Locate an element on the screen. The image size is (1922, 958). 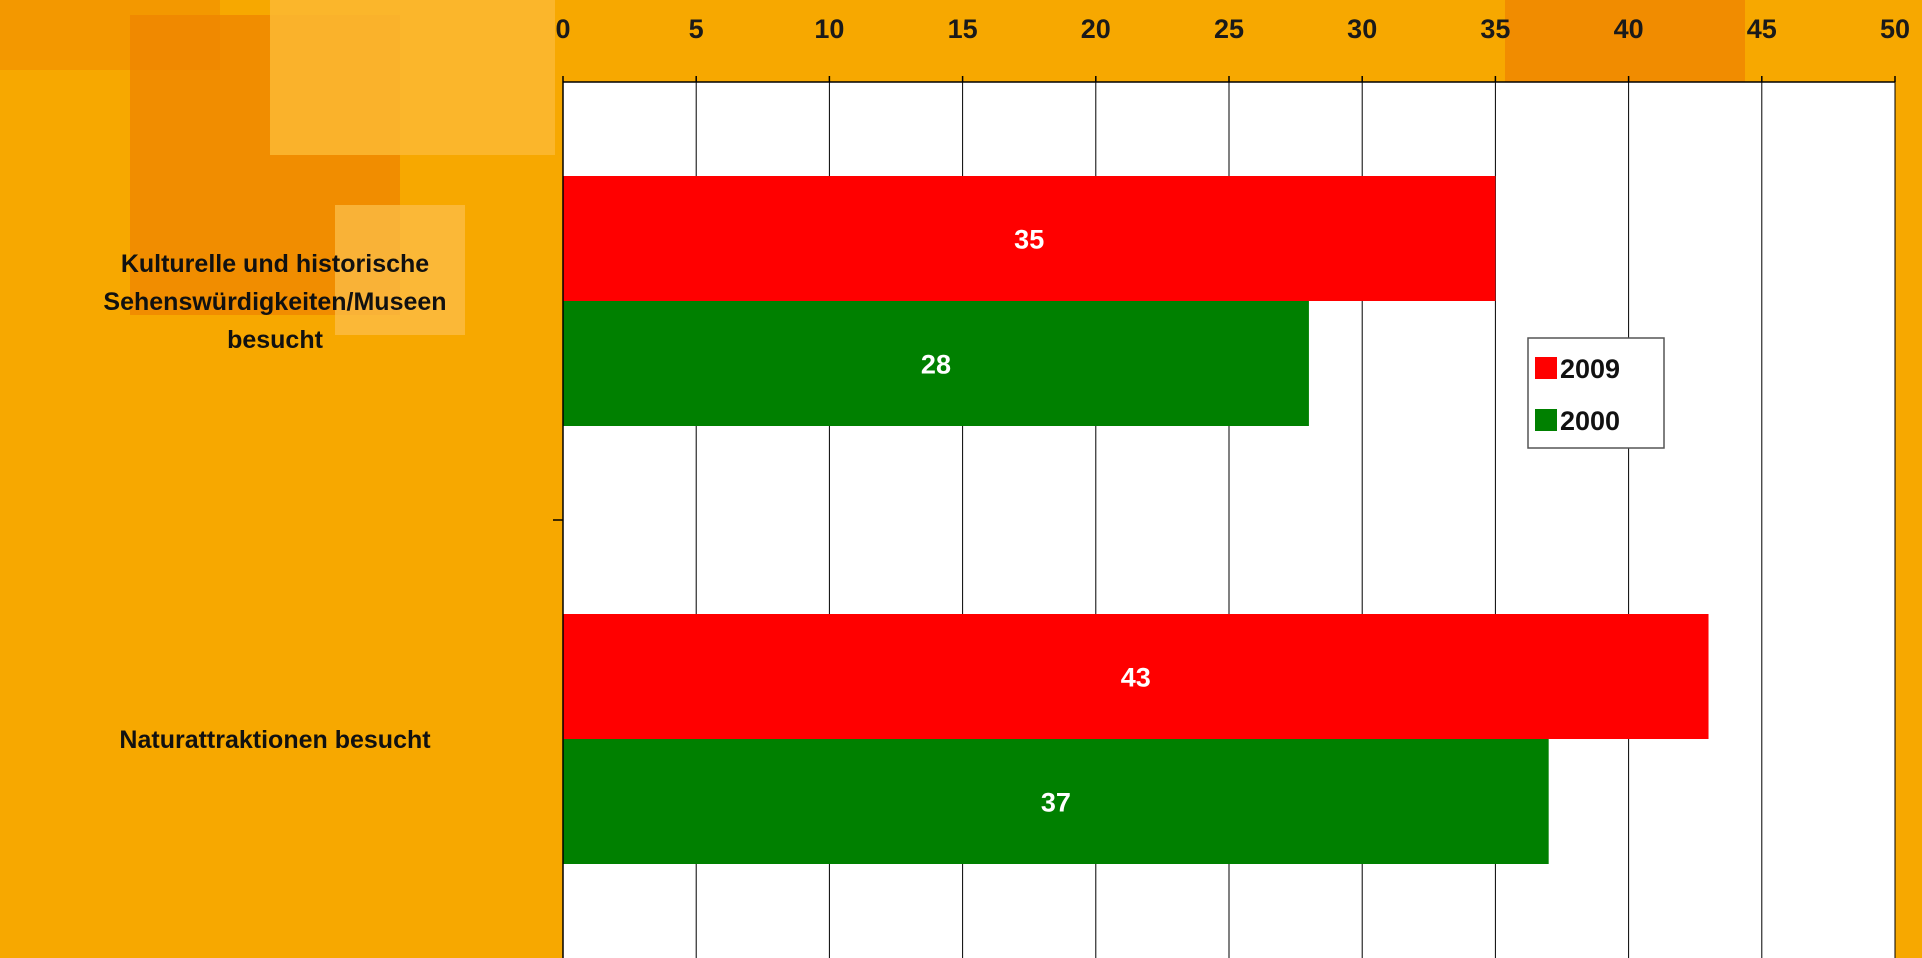
x-tick-label: 25 is located at coordinates (1229, 29).